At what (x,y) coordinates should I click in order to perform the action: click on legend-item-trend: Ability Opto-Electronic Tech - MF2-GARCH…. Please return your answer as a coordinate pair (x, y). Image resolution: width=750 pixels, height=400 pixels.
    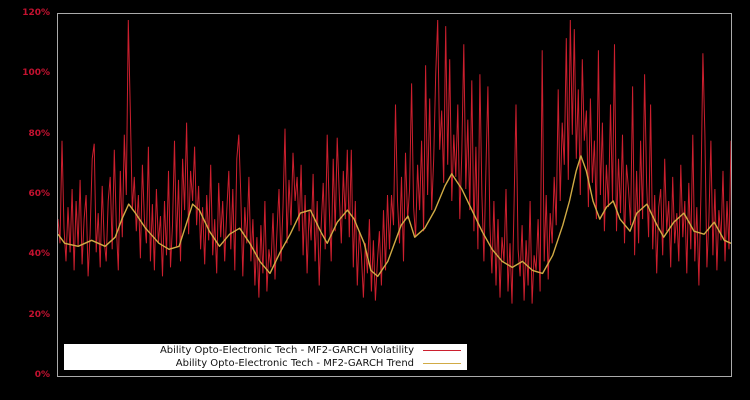
    Looking at the image, I should click on (265, 363).